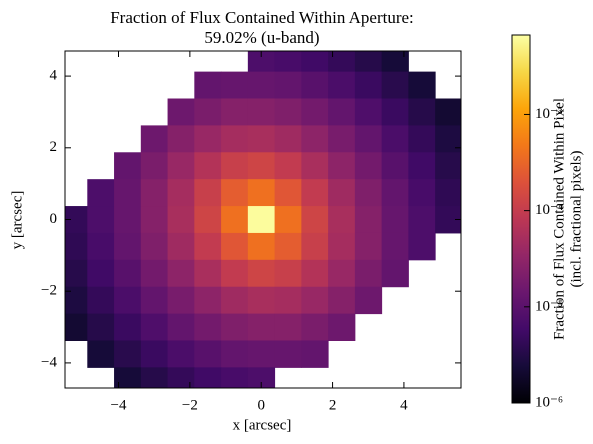  I want to click on colorbar-tick-label: 10⁻⁵, so click(549, 306).